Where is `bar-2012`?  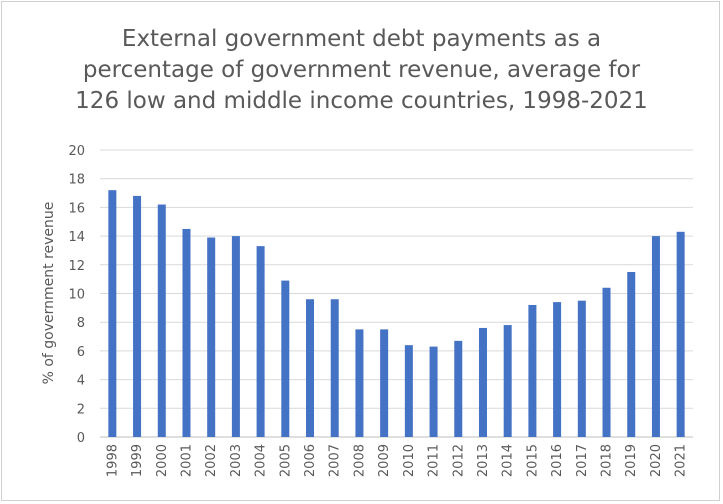 bar-2012 is located at coordinates (458, 388).